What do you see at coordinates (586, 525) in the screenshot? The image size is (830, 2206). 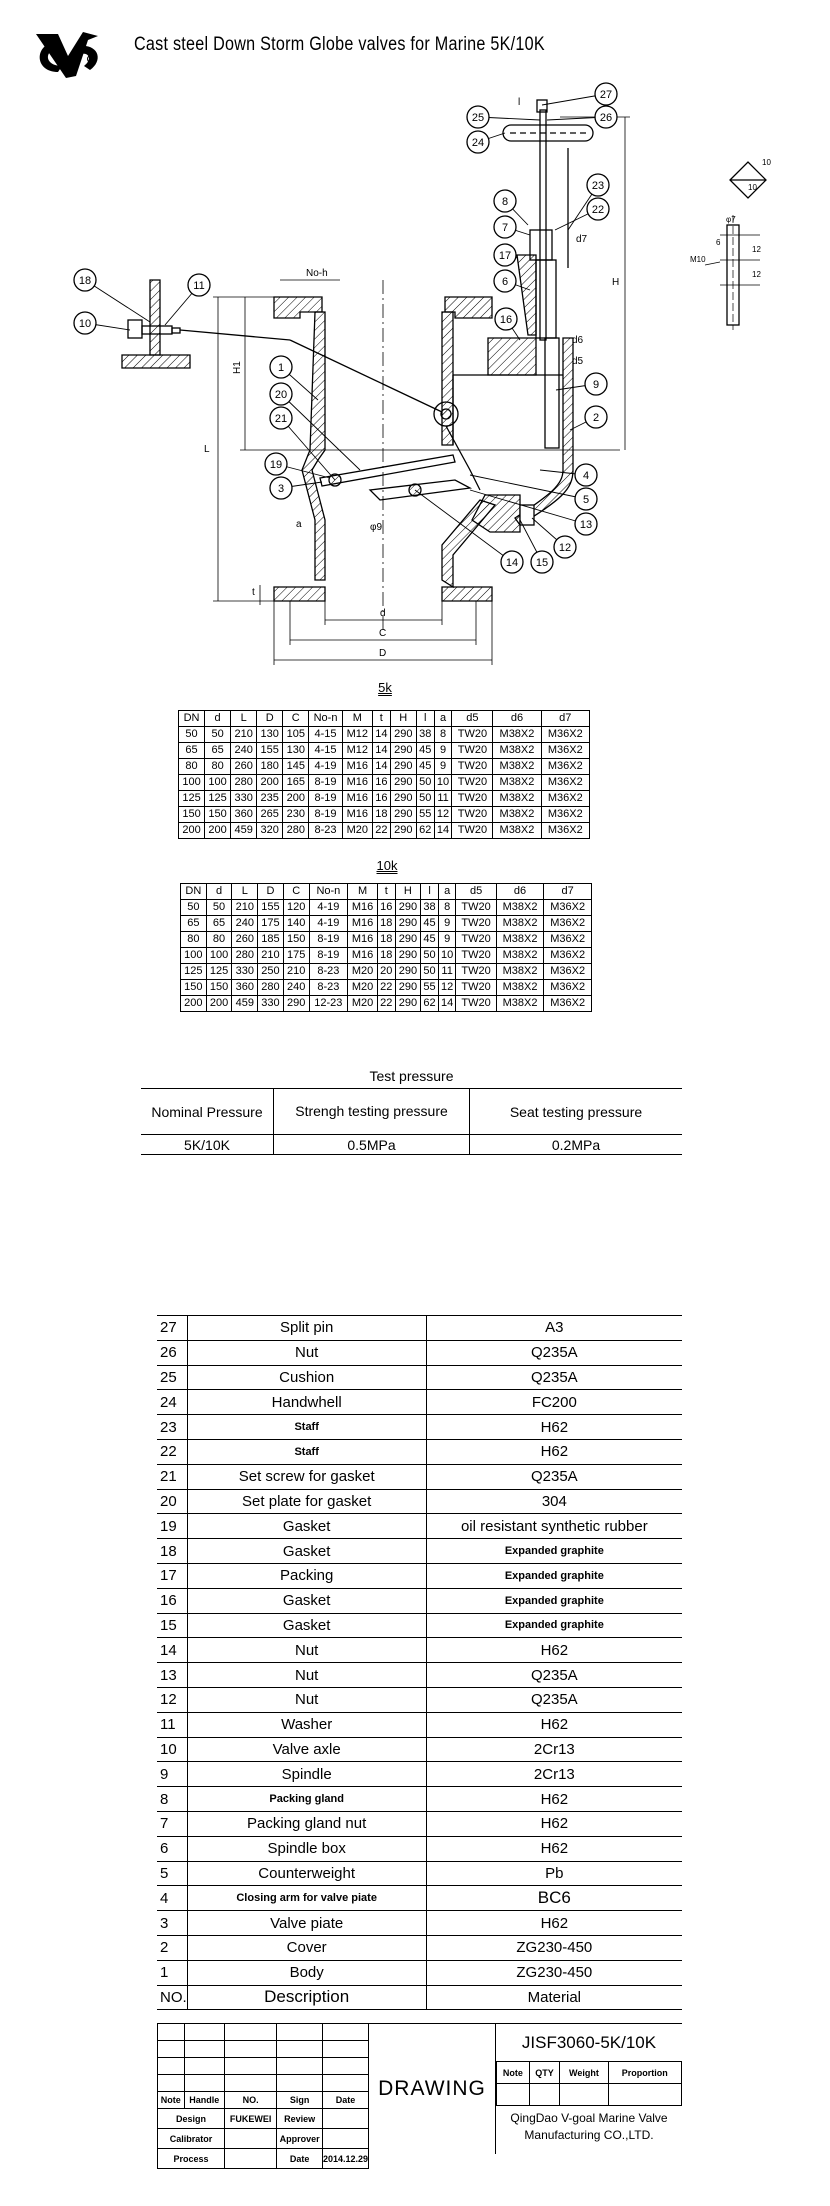 I see `balloon-number: 13` at bounding box center [586, 525].